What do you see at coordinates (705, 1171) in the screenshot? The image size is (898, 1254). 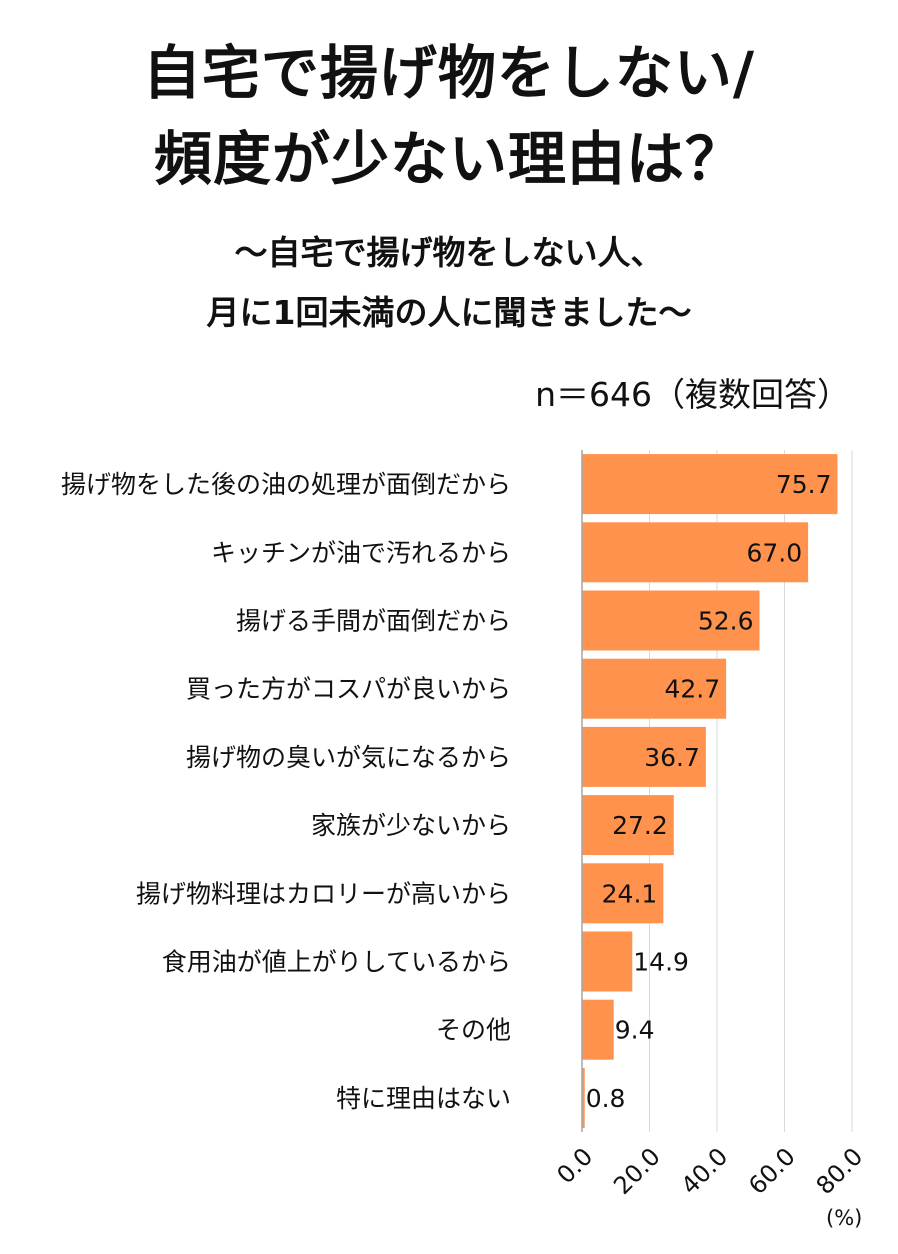 I see `x-tick-label: 40.0` at bounding box center [705, 1171].